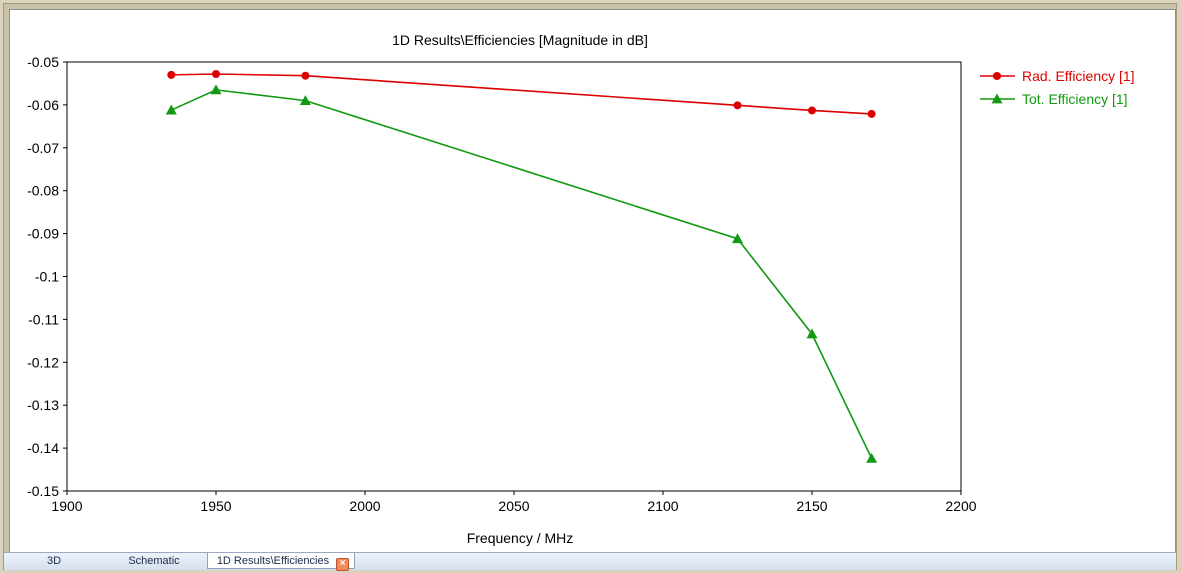 The height and width of the screenshot is (573, 1182). I want to click on y-tick-label: -0.13, so click(43, 405).